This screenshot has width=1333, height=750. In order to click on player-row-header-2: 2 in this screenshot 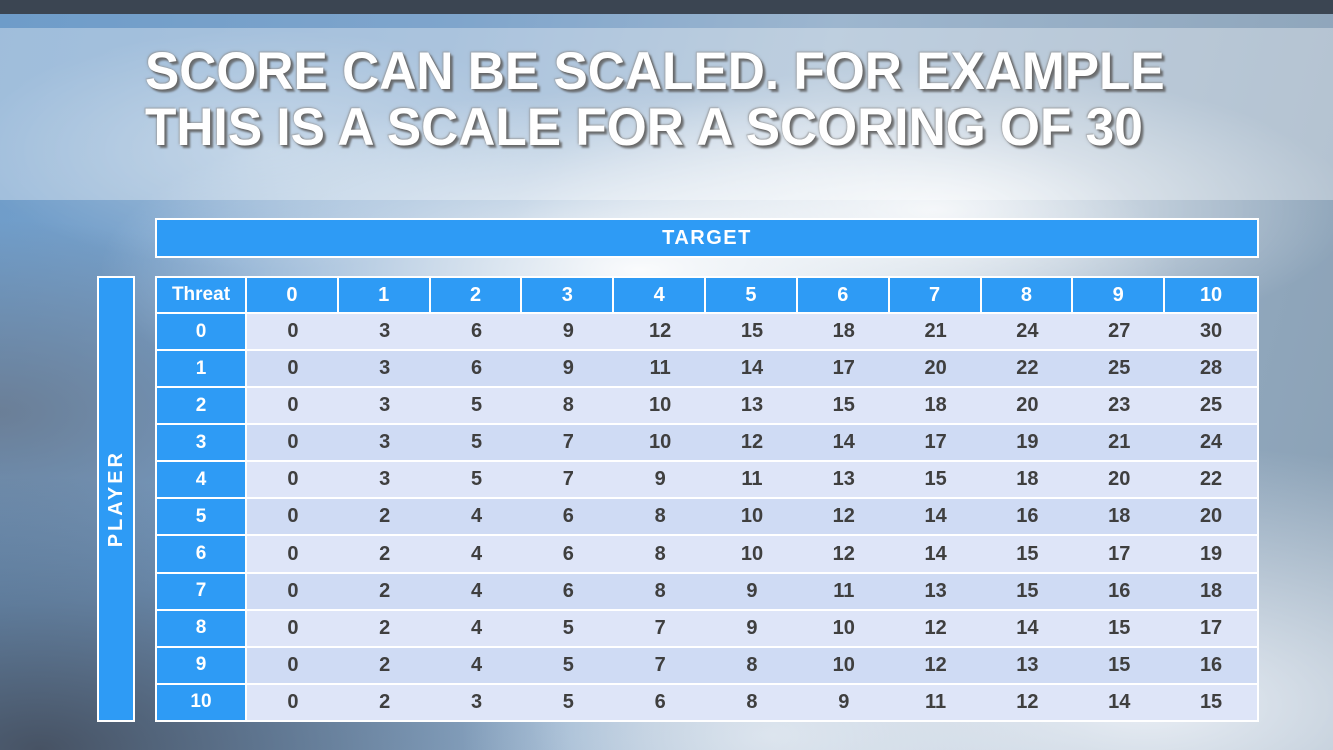, I will do `click(202, 405)`.